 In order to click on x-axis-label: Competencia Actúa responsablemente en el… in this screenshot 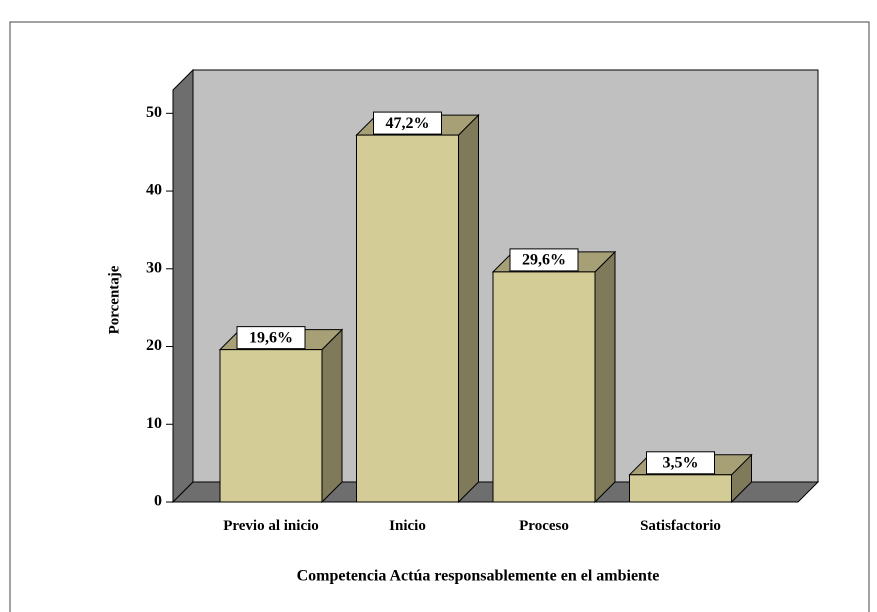, I will do `click(478, 576)`.